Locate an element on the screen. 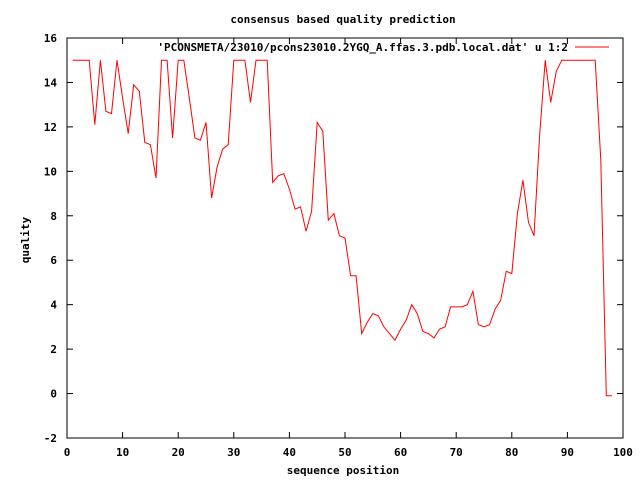 The height and width of the screenshot is (480, 640). y-tick-label: 16 is located at coordinates (51, 38).